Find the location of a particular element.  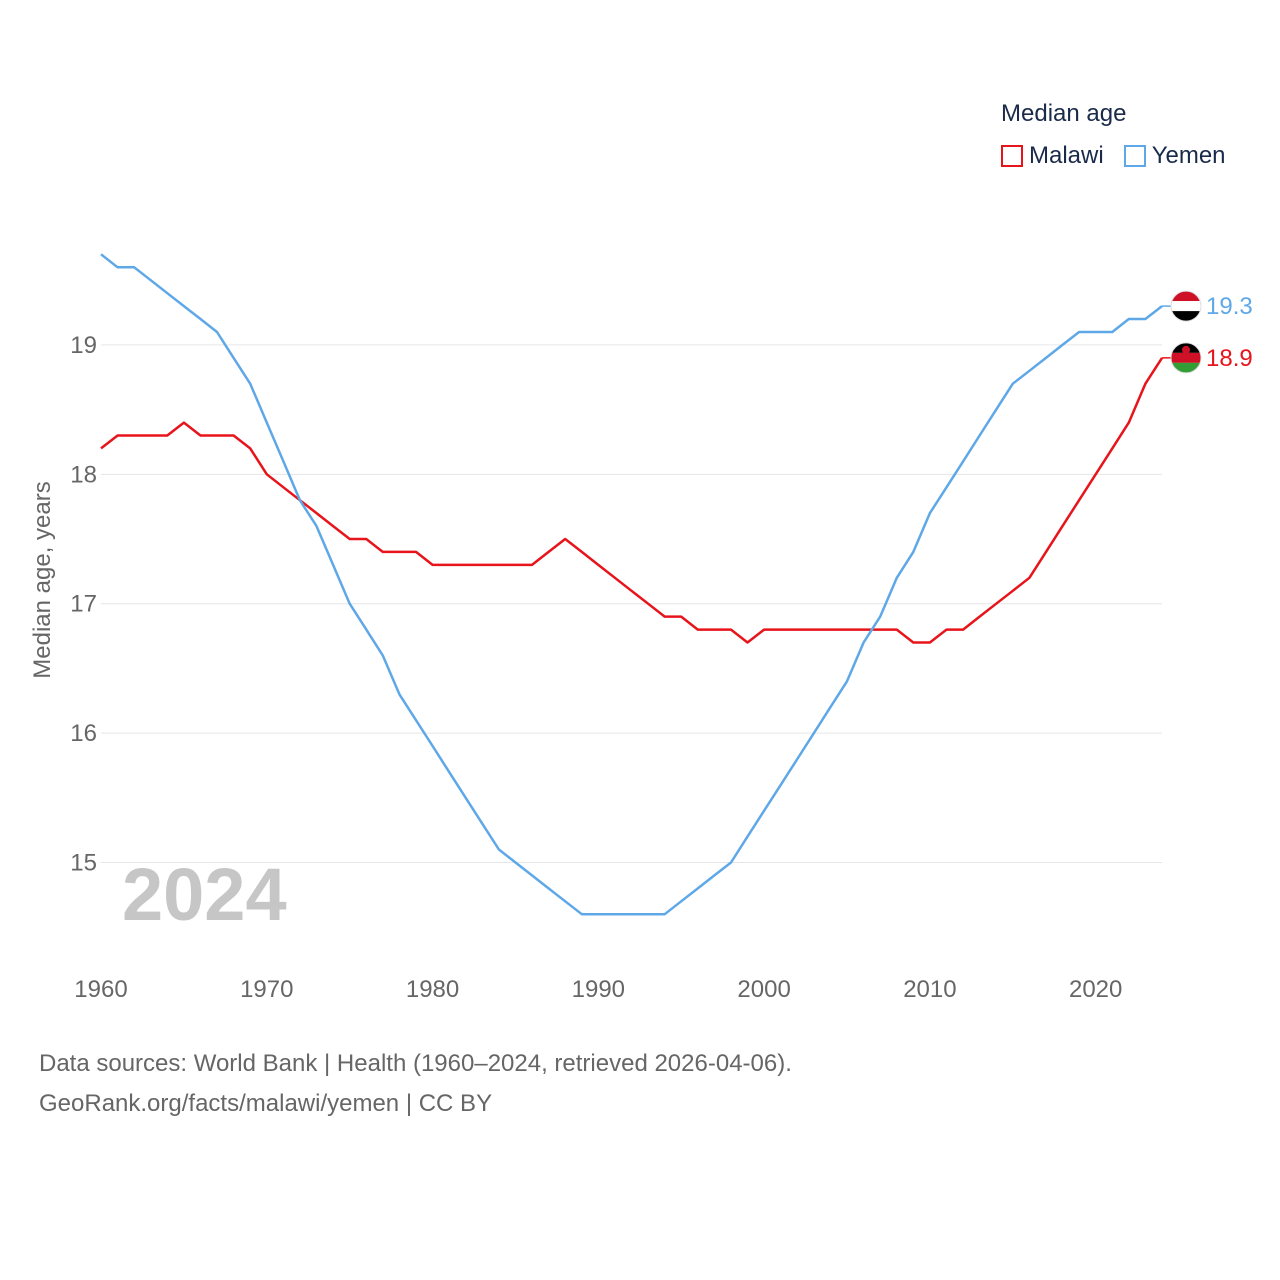

x-tick-label: 2000 is located at coordinates (763, 989).